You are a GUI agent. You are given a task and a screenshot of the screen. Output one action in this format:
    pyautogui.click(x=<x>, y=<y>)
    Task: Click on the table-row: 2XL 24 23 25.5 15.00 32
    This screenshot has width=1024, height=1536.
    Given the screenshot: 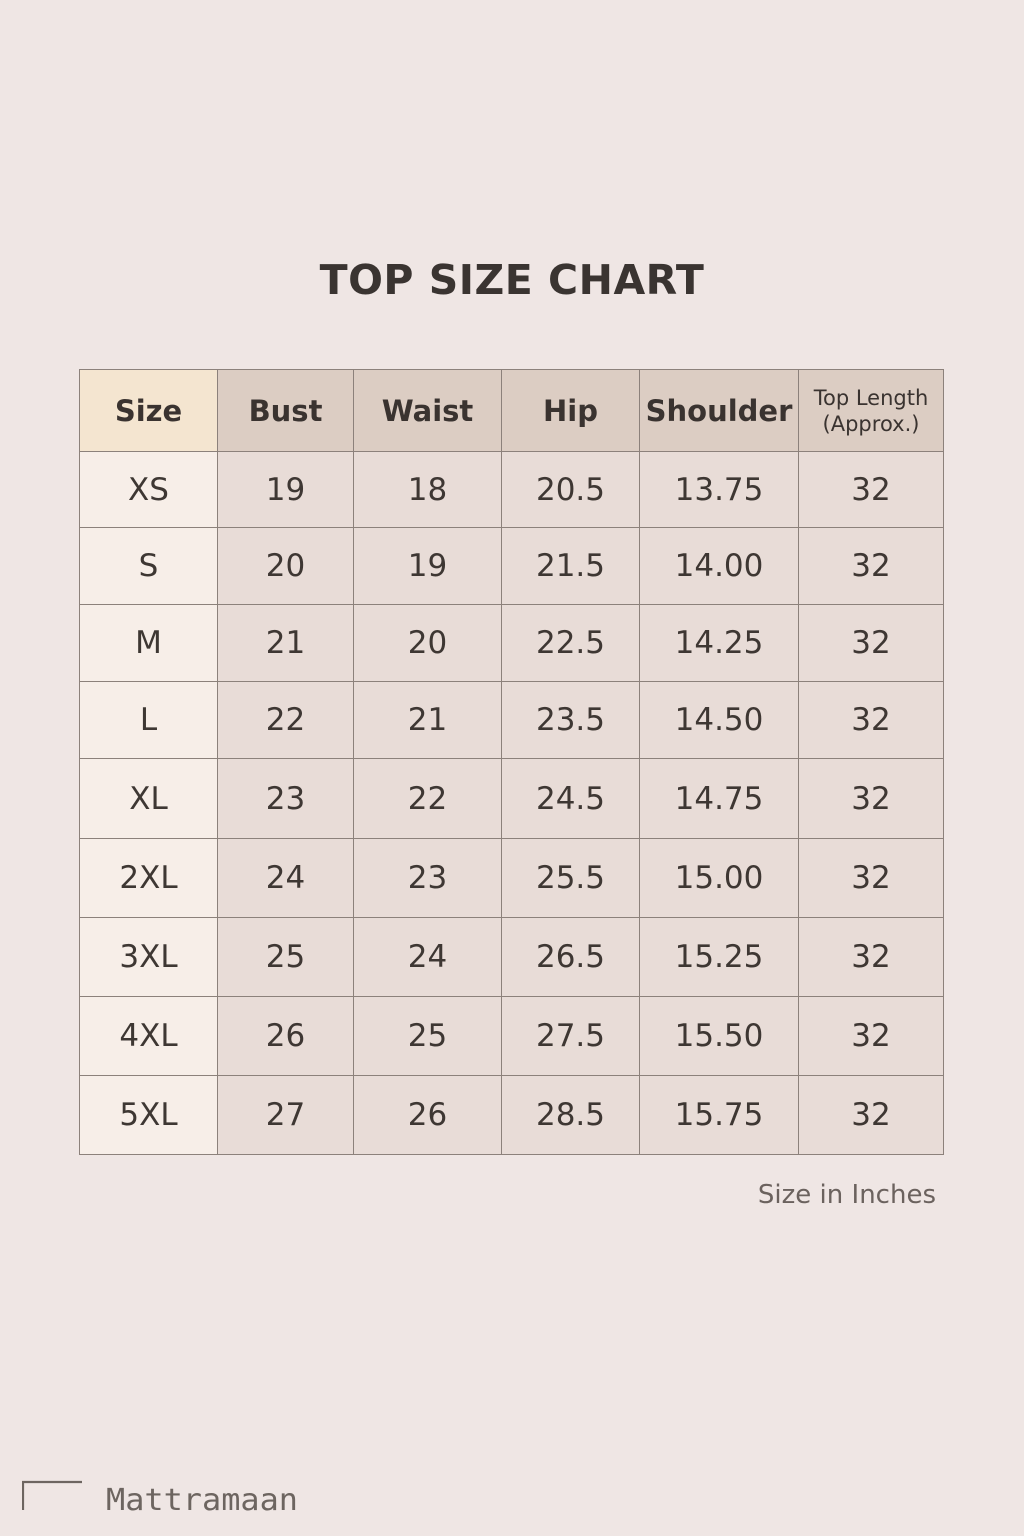 What is the action you would take?
    pyautogui.click(x=511, y=878)
    